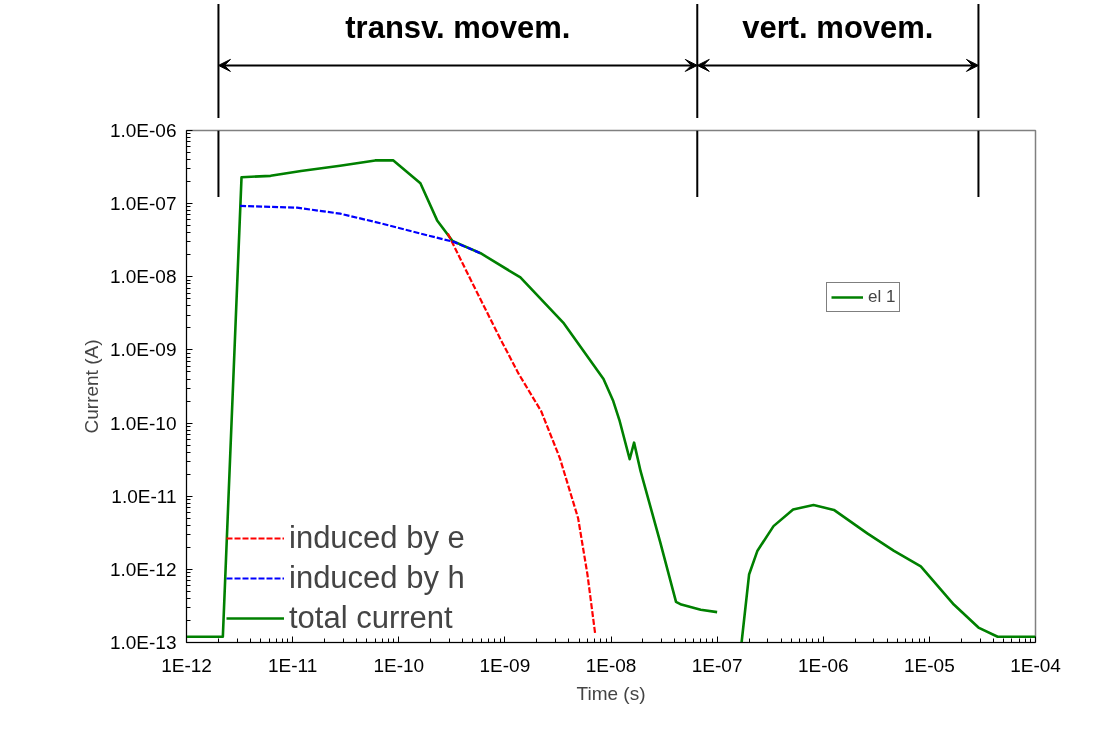 The image size is (1097, 742). I want to click on y-axis-title: Current (A), so click(91, 386).